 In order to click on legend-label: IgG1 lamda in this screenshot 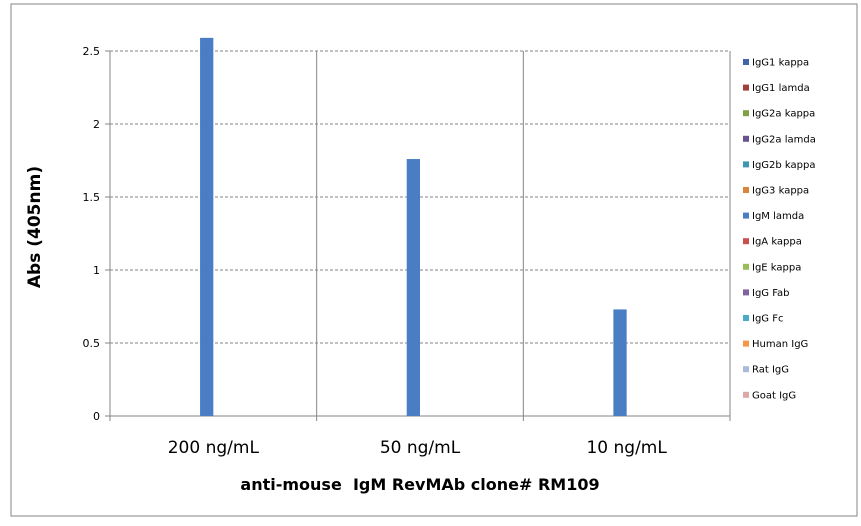, I will do `click(781, 88)`.